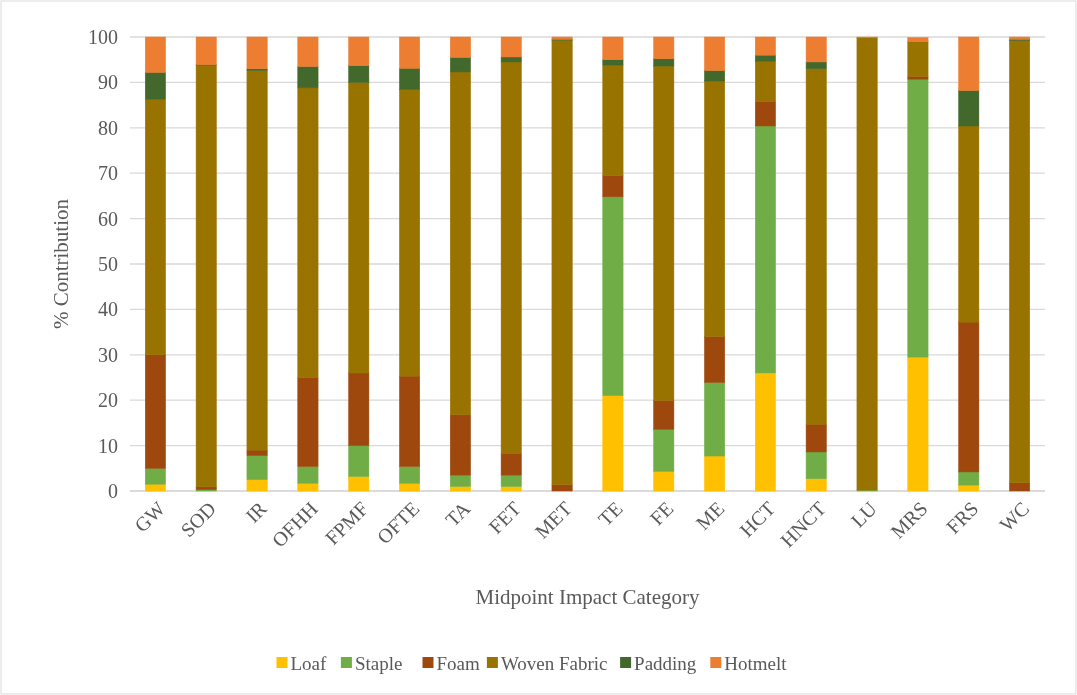  I want to click on x-tick-label: LU, so click(864, 514).